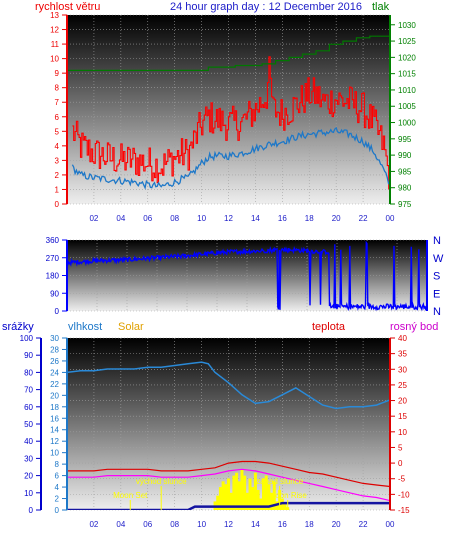  I want to click on wind-time-tick-label: 20, so click(336, 218).